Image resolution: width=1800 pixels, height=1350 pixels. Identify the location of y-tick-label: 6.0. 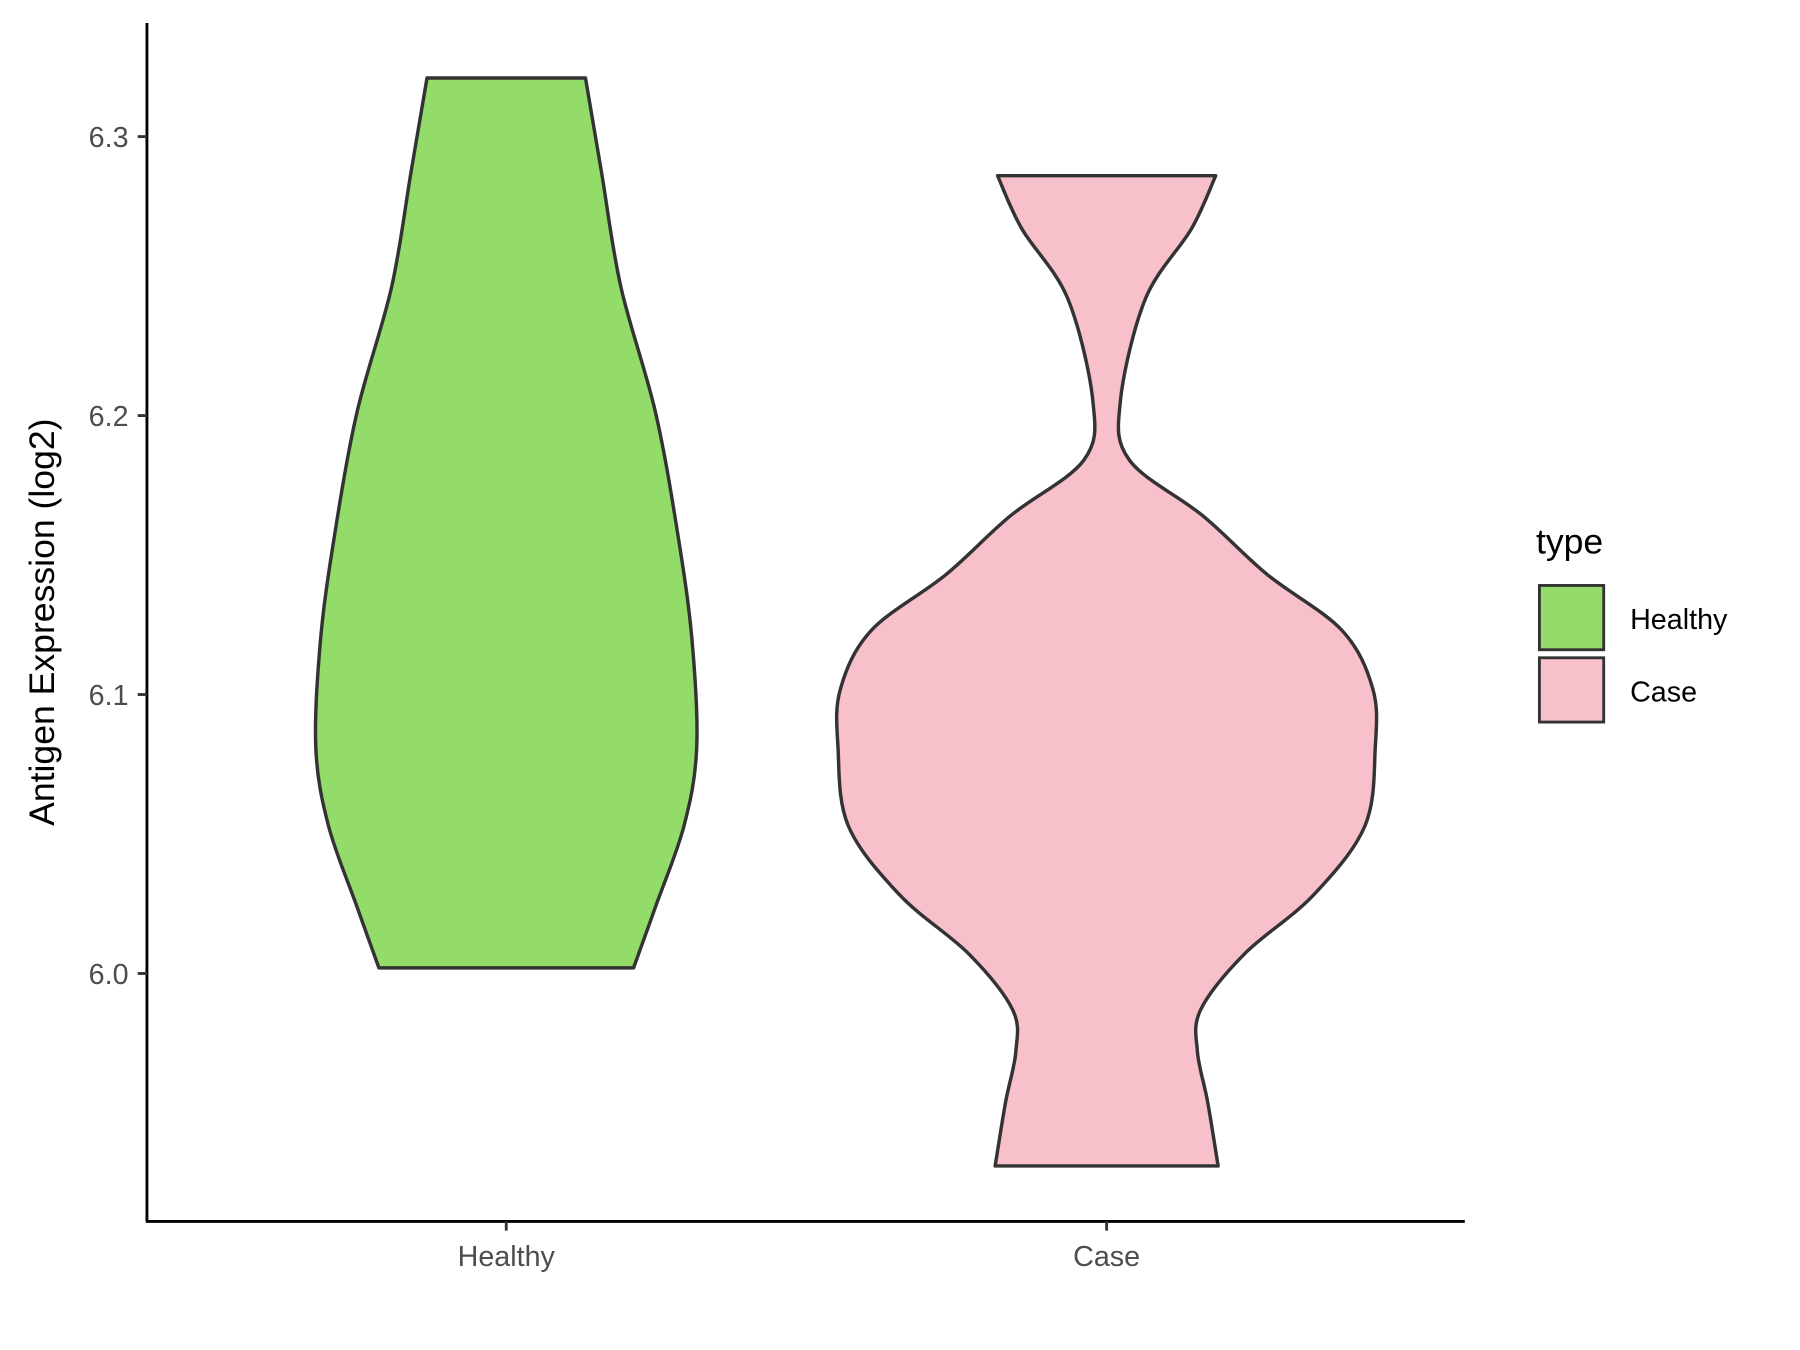
(109, 975).